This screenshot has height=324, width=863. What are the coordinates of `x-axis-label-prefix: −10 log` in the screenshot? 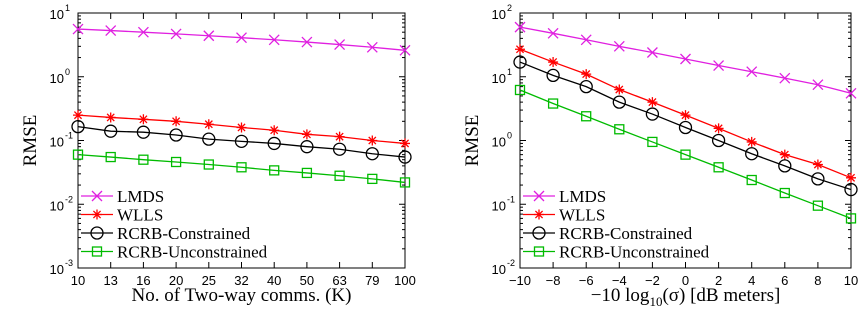 It's located at (620, 295).